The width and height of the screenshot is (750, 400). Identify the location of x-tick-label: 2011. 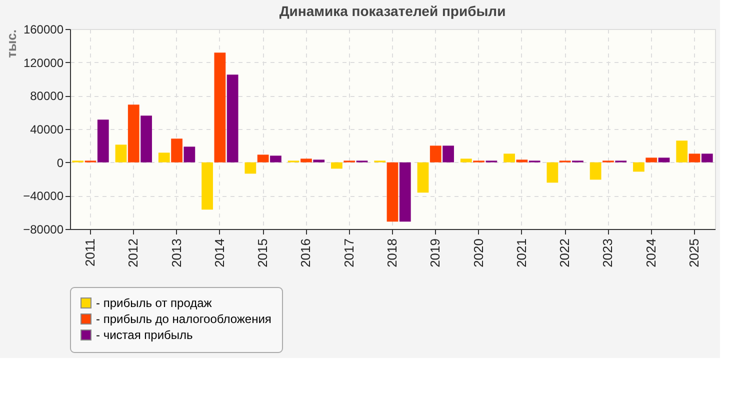
(90, 252).